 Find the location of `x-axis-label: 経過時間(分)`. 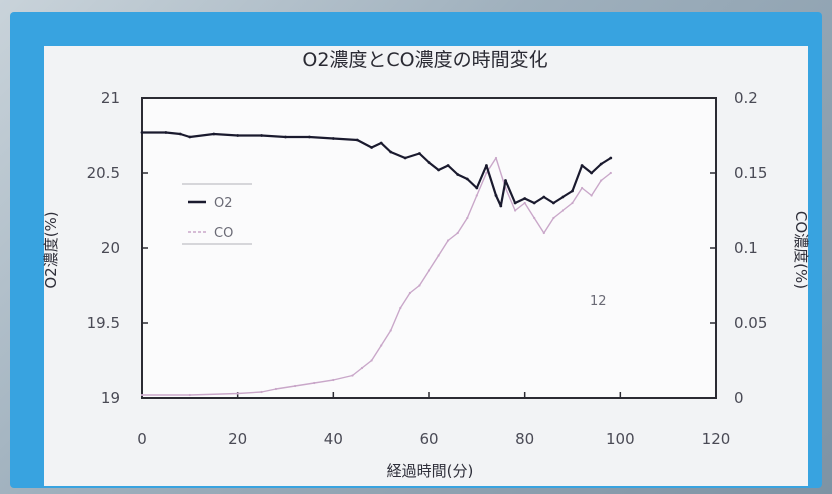

x-axis-label: 経過時間(分) is located at coordinates (430, 471).